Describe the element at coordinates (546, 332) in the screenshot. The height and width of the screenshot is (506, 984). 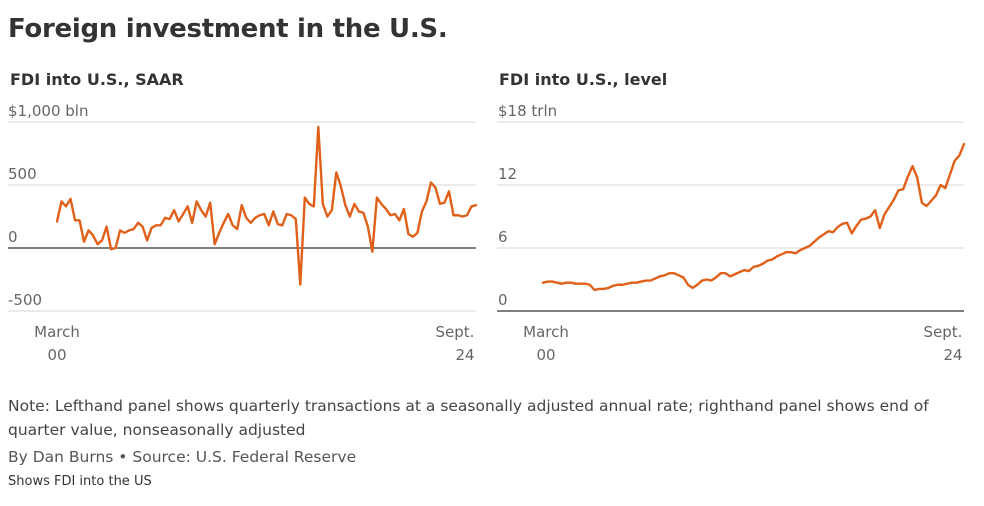
I see `right-xtick-label-0-line1: March` at that location.